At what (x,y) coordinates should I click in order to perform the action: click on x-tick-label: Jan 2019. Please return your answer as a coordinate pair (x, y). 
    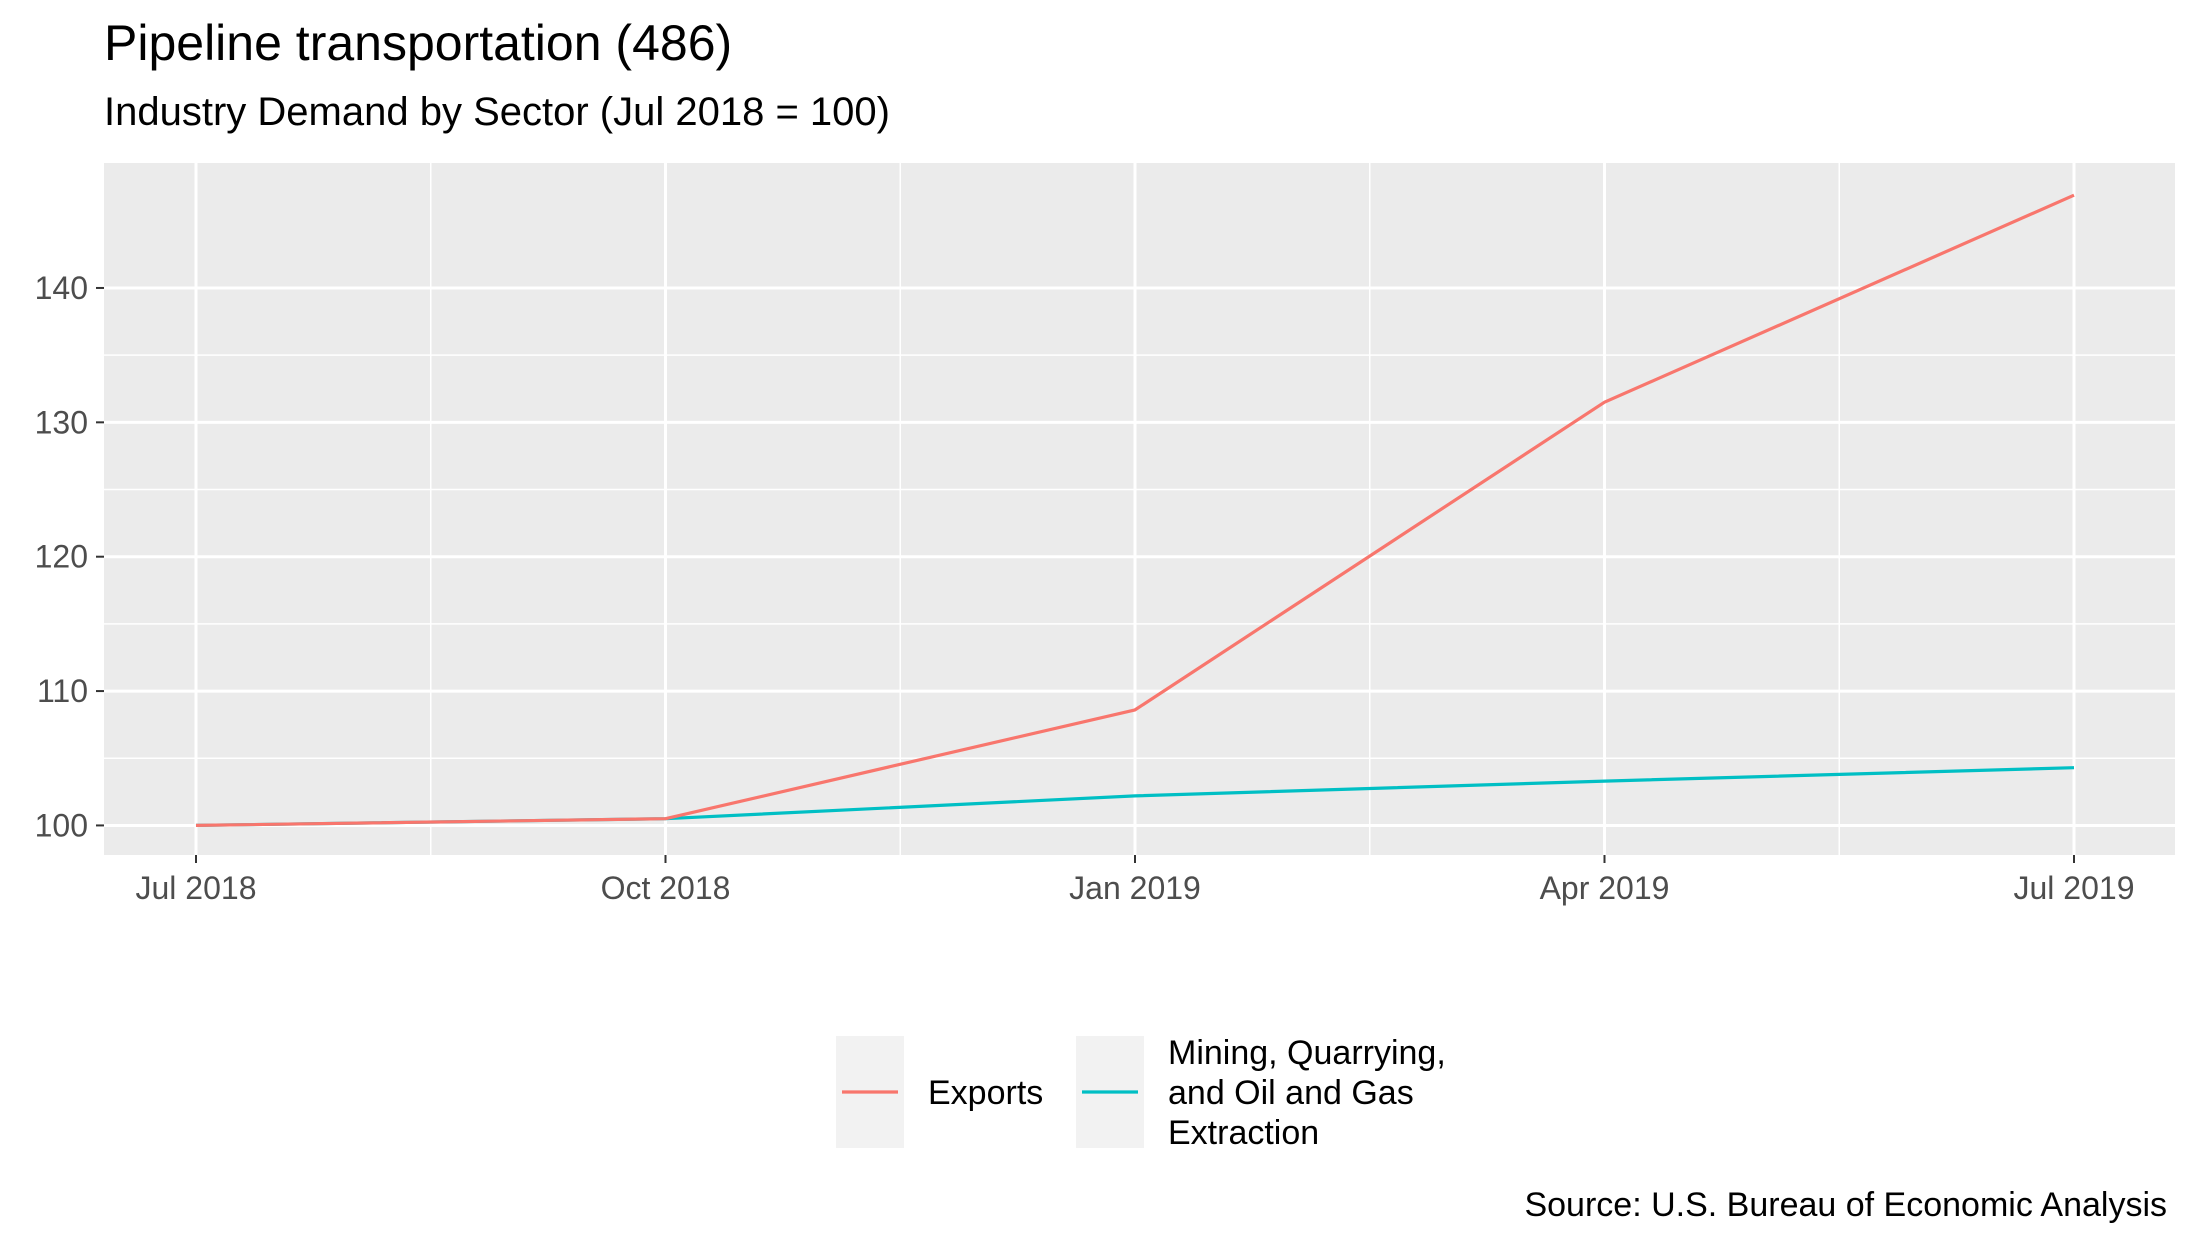
    Looking at the image, I should click on (1135, 888).